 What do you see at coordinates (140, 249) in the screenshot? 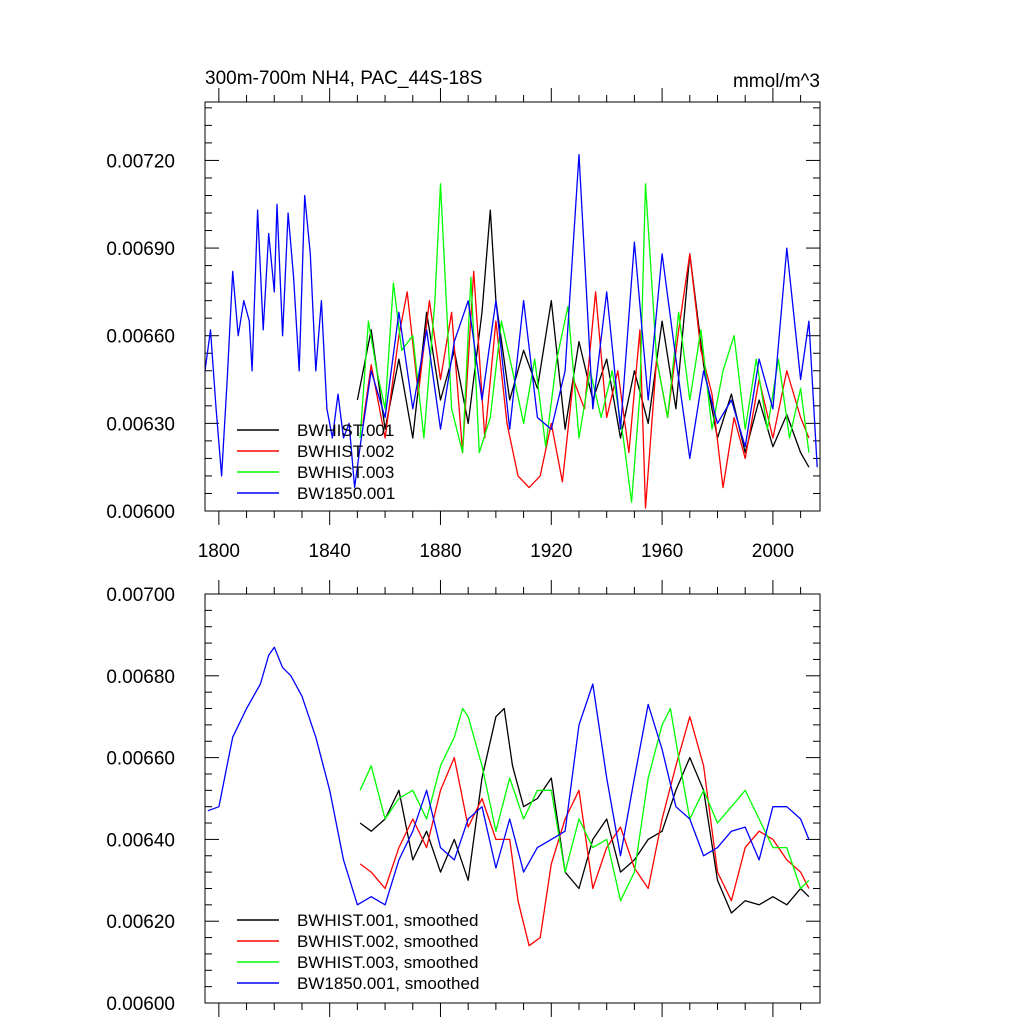
I see `top-y-tick-label: 0.00690` at bounding box center [140, 249].